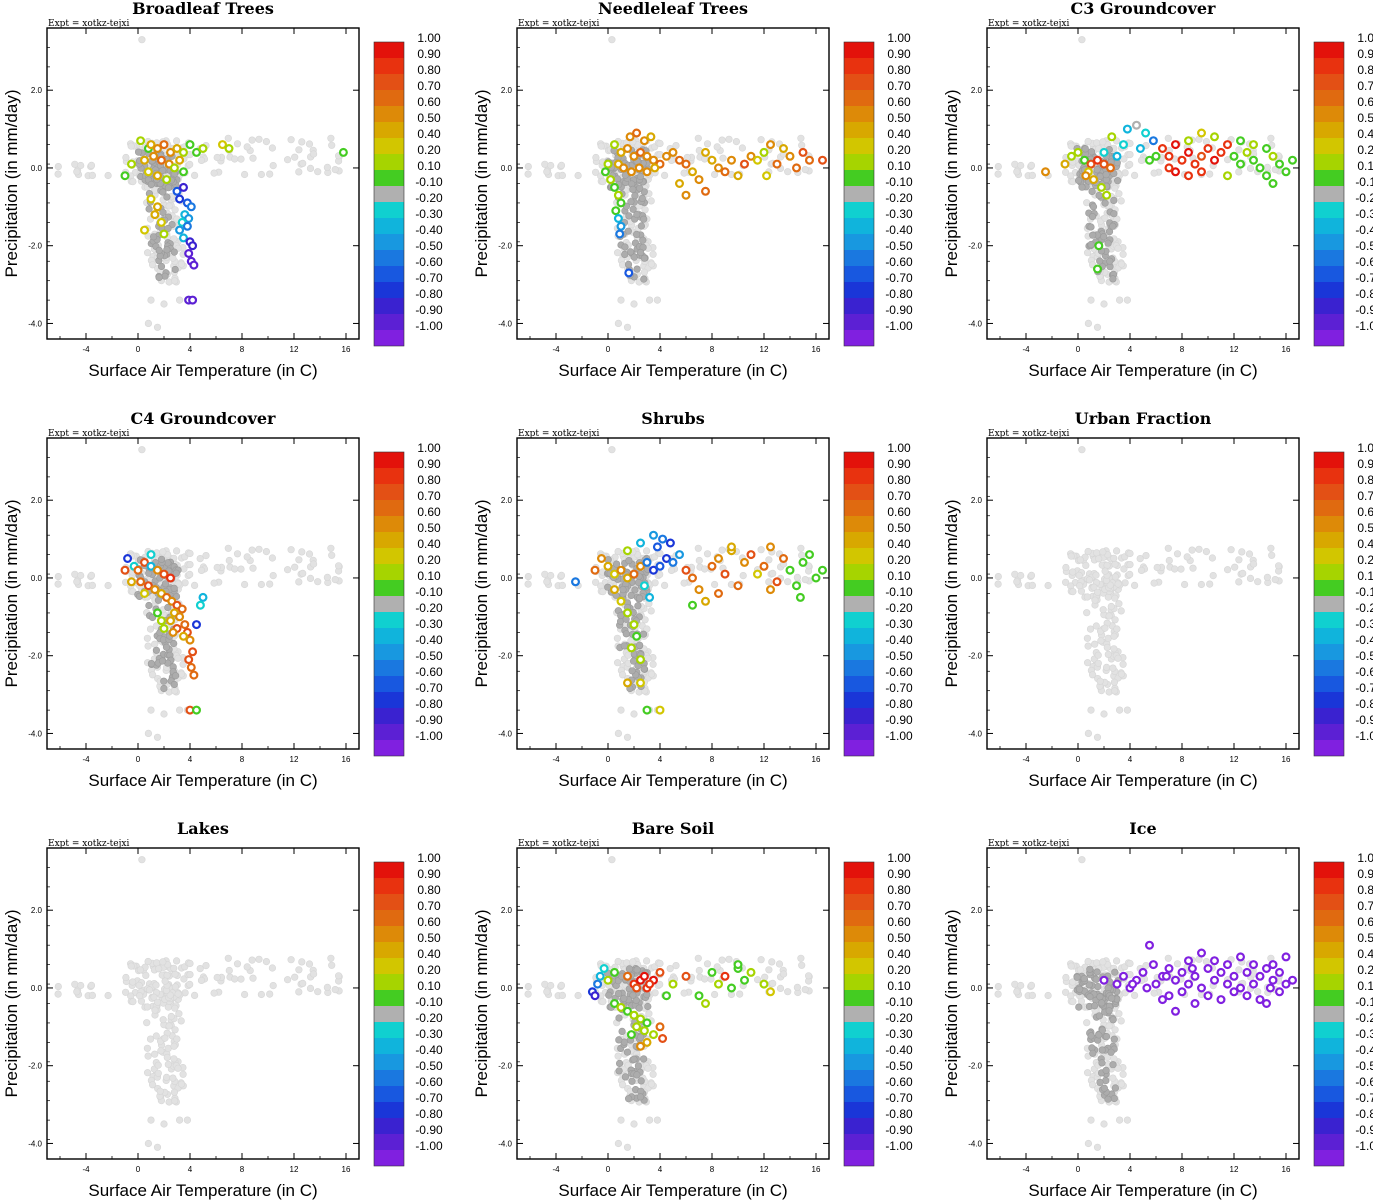 This screenshot has width=1373, height=1200. I want to click on x-tick-label: 8, so click(1182, 1169).